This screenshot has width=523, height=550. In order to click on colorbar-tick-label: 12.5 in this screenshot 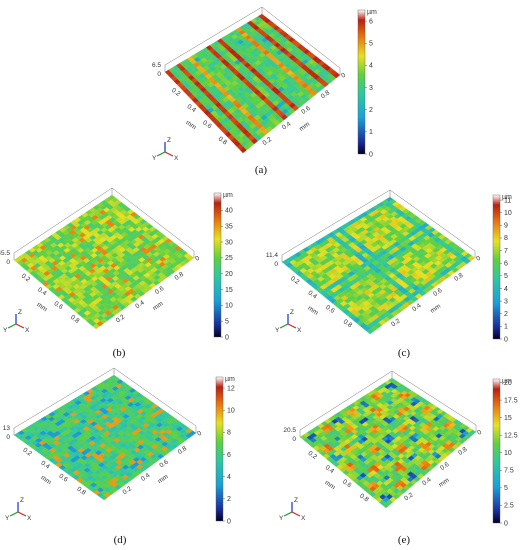, I will do `click(511, 435)`.